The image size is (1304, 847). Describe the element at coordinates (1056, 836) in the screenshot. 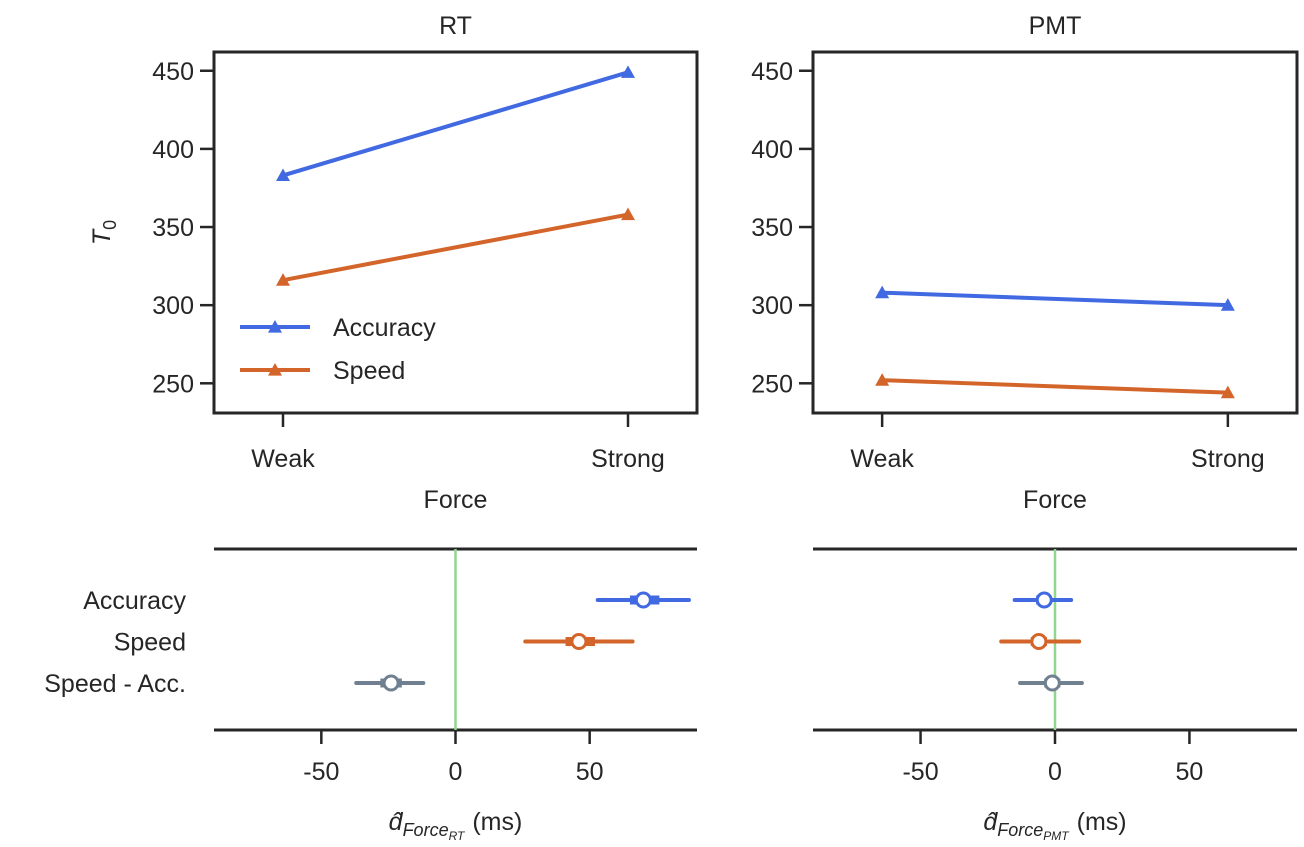

I see `x-label-subsub: PMT` at that location.